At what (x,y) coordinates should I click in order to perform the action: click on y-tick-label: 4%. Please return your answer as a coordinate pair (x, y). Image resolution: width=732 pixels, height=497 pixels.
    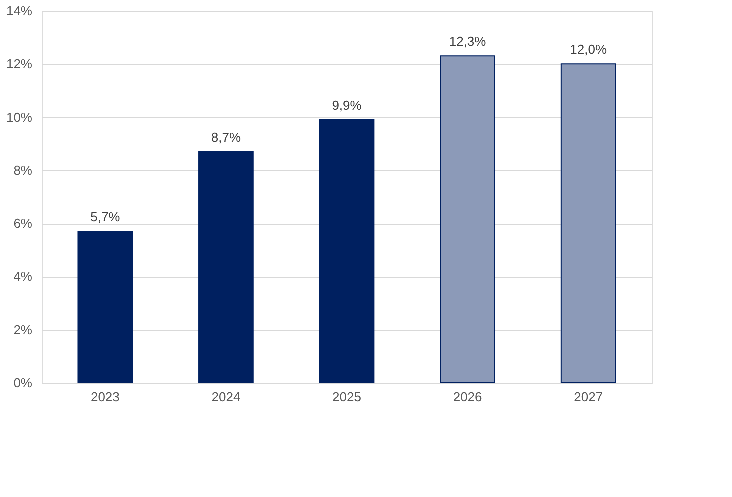
    Looking at the image, I should click on (23, 276).